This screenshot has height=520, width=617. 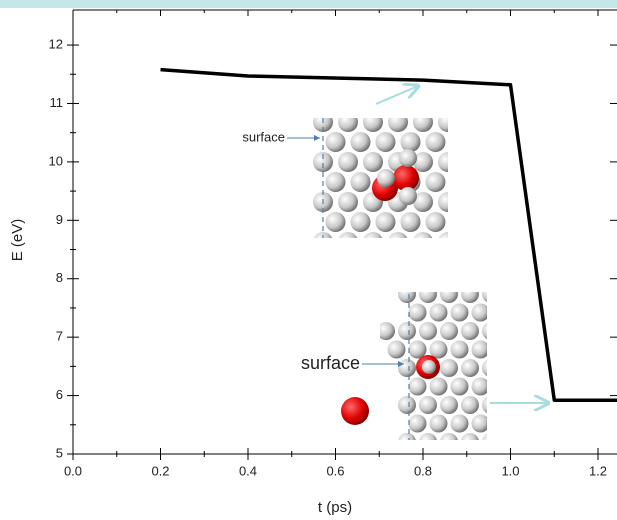 What do you see at coordinates (59, 277) in the screenshot?
I see `y-tick-label: 8` at bounding box center [59, 277].